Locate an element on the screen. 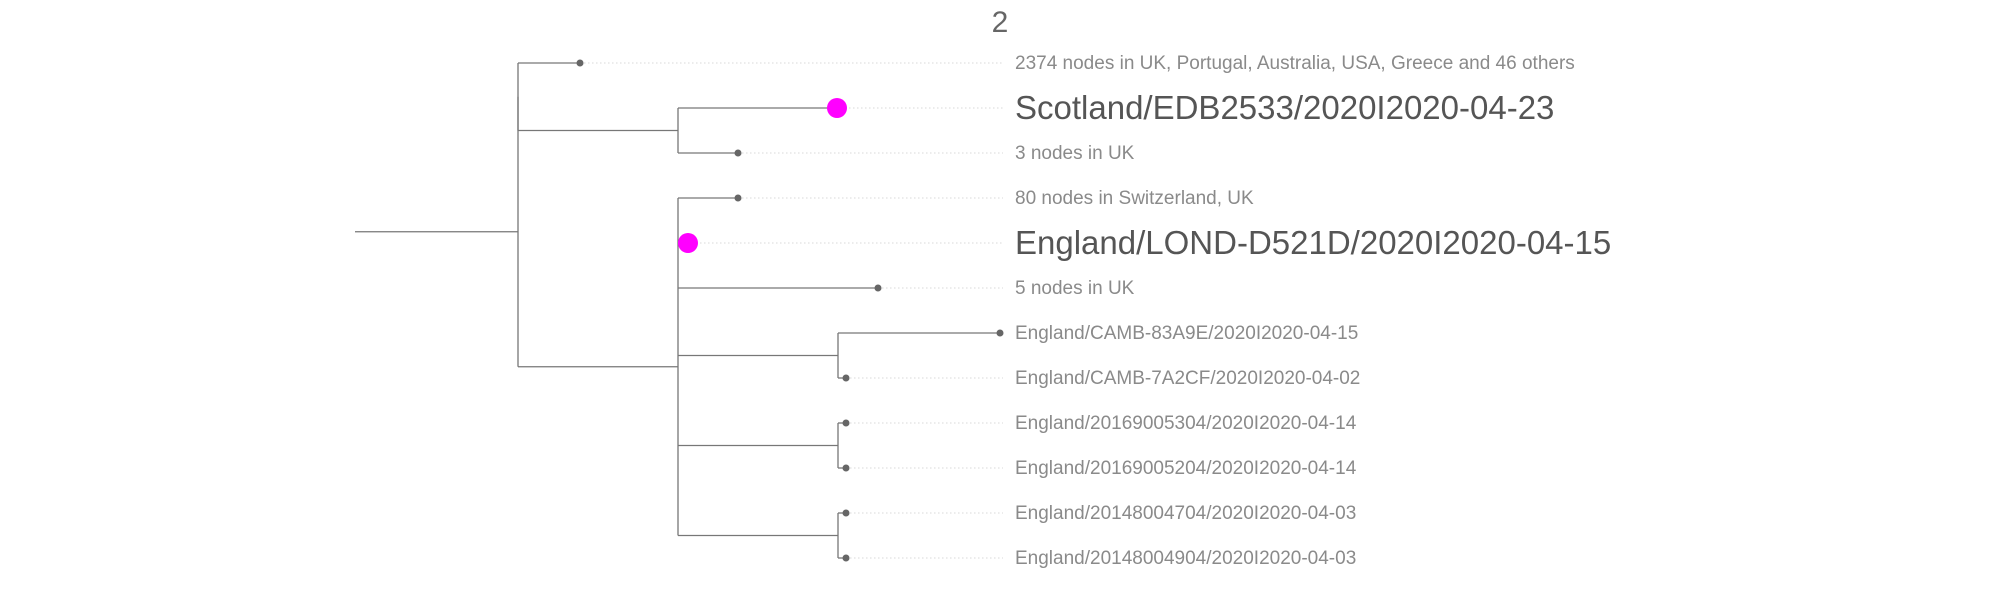  tip-label: 5 nodes in UK is located at coordinates (1075, 288).